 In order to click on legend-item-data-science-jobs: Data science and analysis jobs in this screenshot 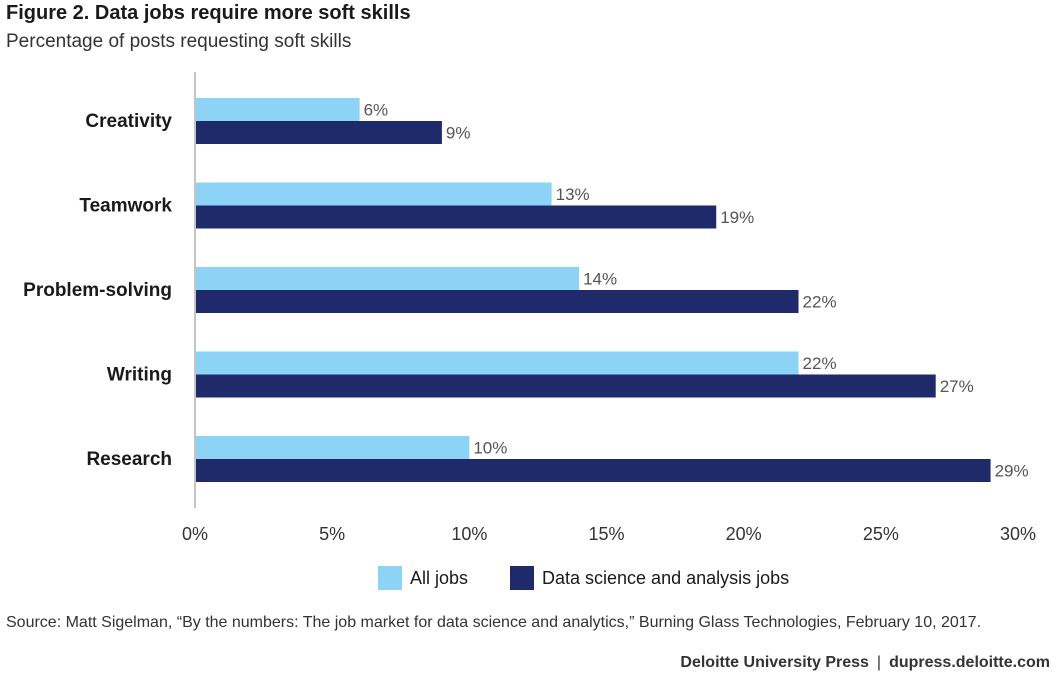, I will do `click(649, 578)`.